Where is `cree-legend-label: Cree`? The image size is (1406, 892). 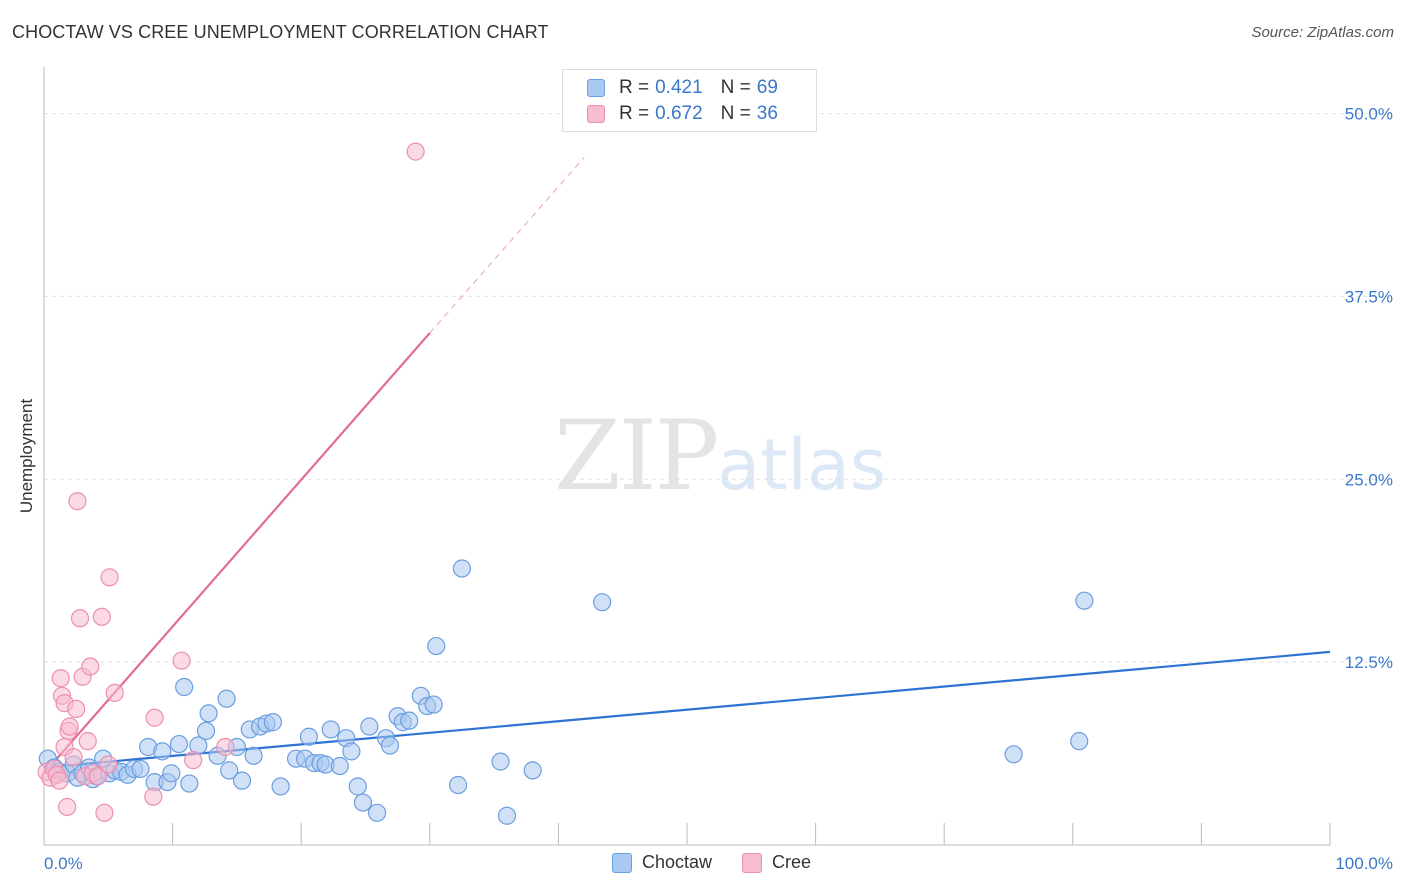
cree-legend-label: Cree is located at coordinates (792, 862).